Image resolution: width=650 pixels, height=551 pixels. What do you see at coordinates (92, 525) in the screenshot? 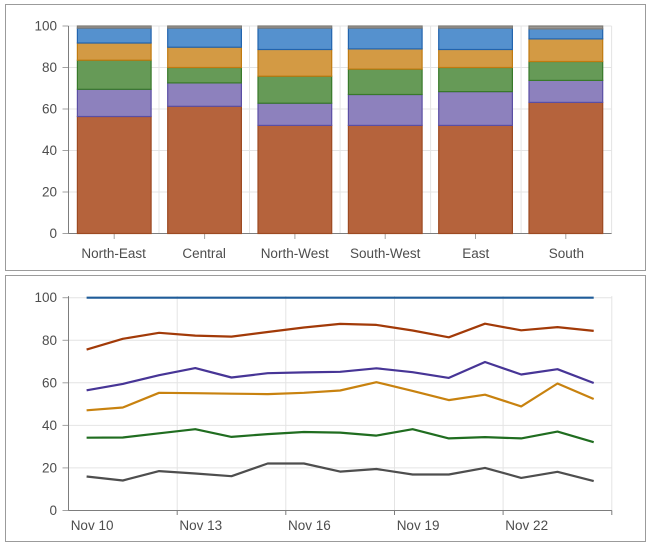
I see `svg-text: Nov 10` at bounding box center [92, 525].